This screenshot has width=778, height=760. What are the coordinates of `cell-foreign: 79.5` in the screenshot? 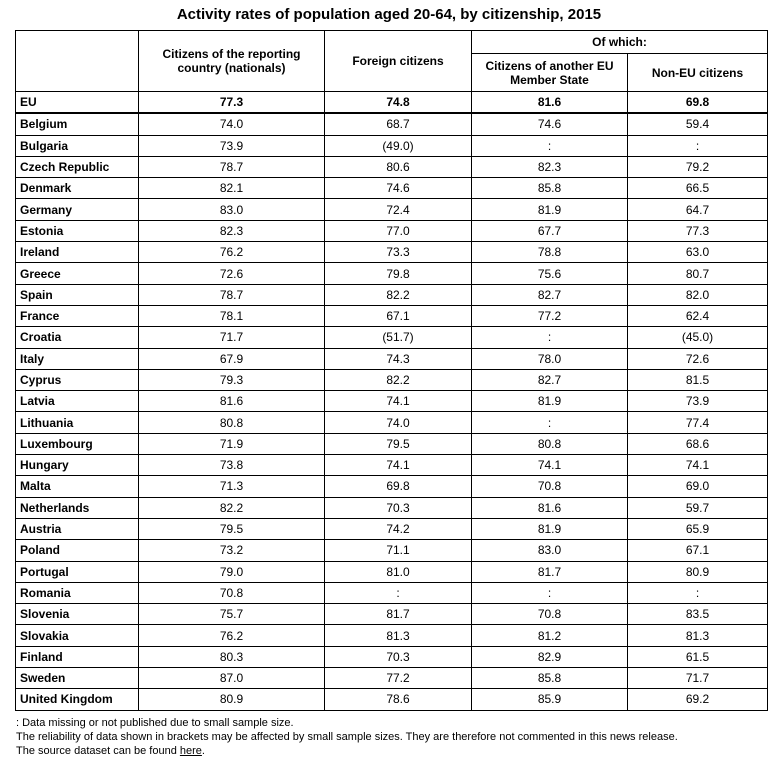 It's located at (398, 444).